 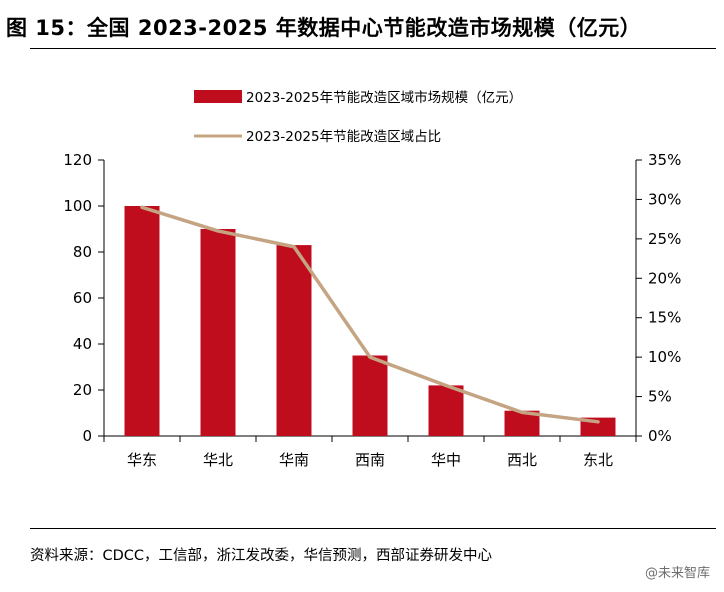 What do you see at coordinates (77, 160) in the screenshot?
I see `left-tick-label: 120` at bounding box center [77, 160].